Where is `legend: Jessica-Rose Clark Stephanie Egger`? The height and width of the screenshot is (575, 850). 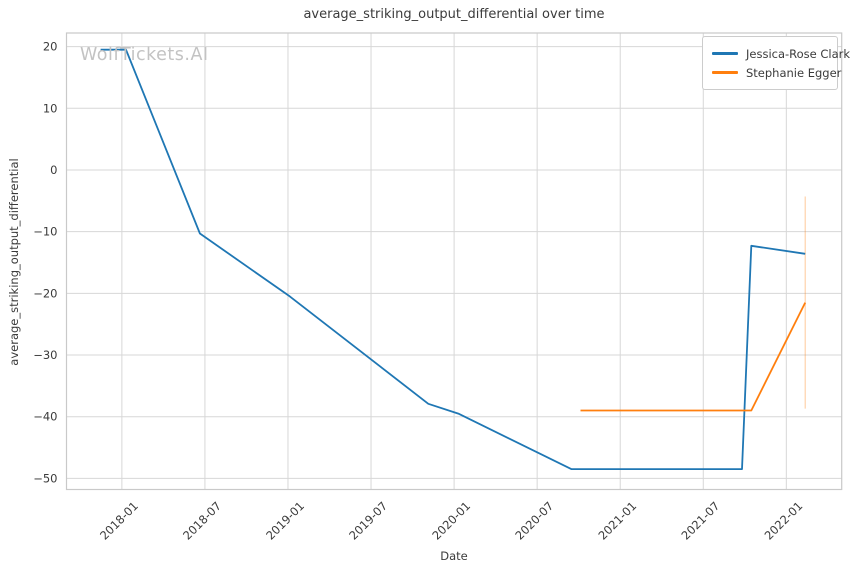
legend: Jessica-Rose Clark Stephanie Egger is located at coordinates (776, 63).